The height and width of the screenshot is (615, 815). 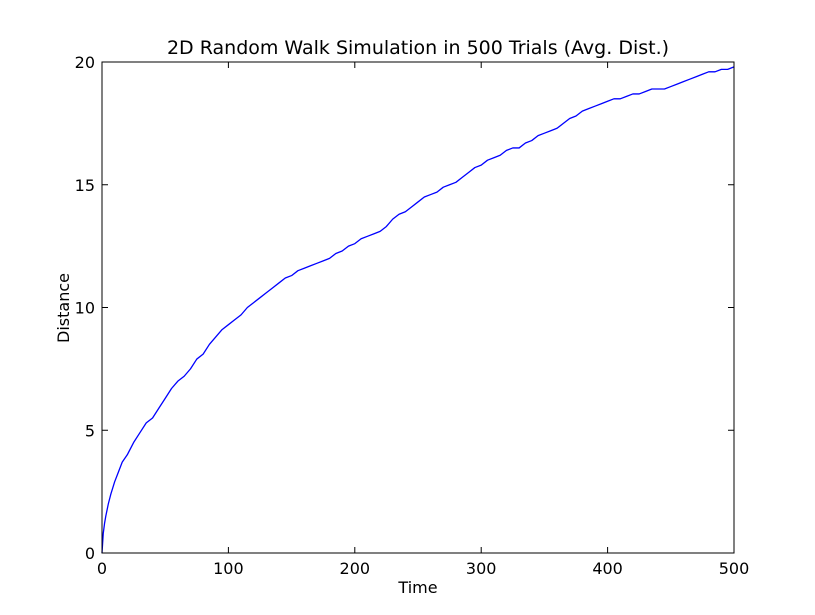 What do you see at coordinates (102, 568) in the screenshot?
I see `x-tick-label: 0` at bounding box center [102, 568].